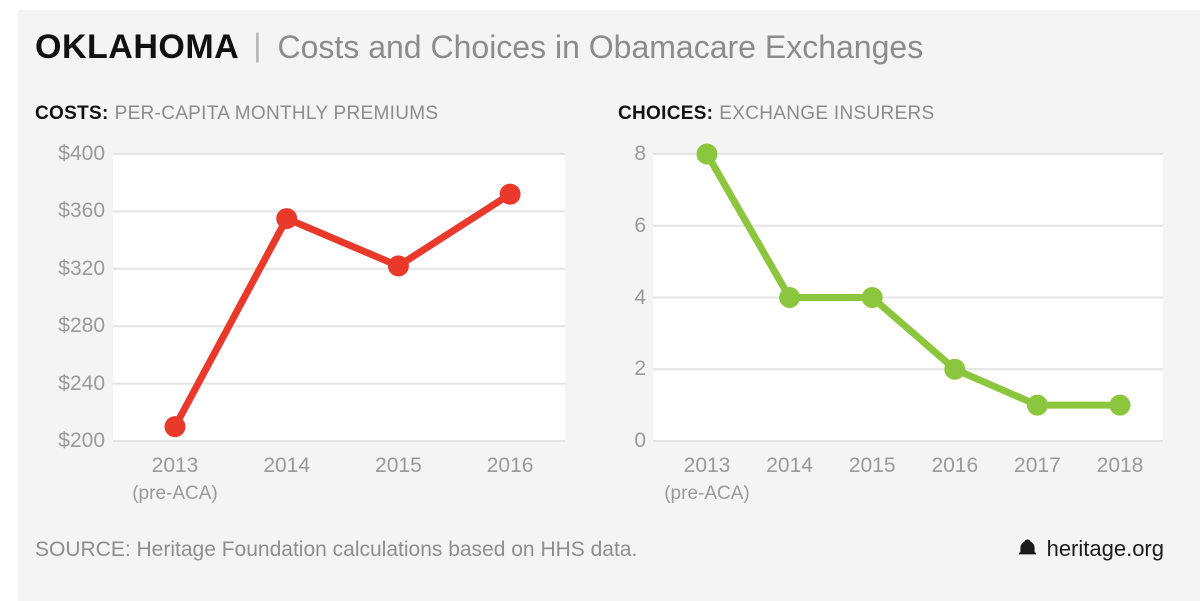 The height and width of the screenshot is (601, 1200). Describe the element at coordinates (81, 268) in the screenshot. I see `costs-y-tick-label: $320` at that location.